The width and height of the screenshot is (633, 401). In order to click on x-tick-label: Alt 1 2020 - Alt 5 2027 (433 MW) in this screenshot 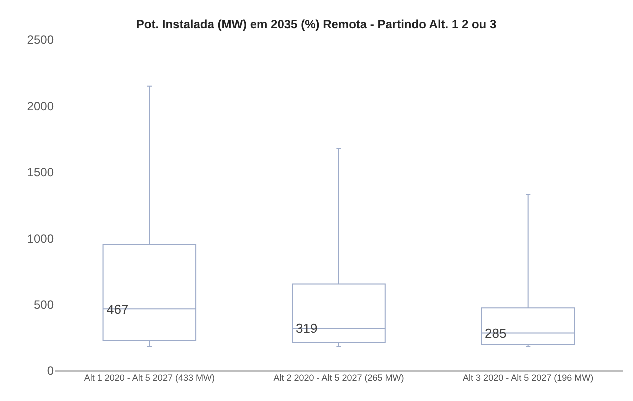, I will do `click(149, 378)`.